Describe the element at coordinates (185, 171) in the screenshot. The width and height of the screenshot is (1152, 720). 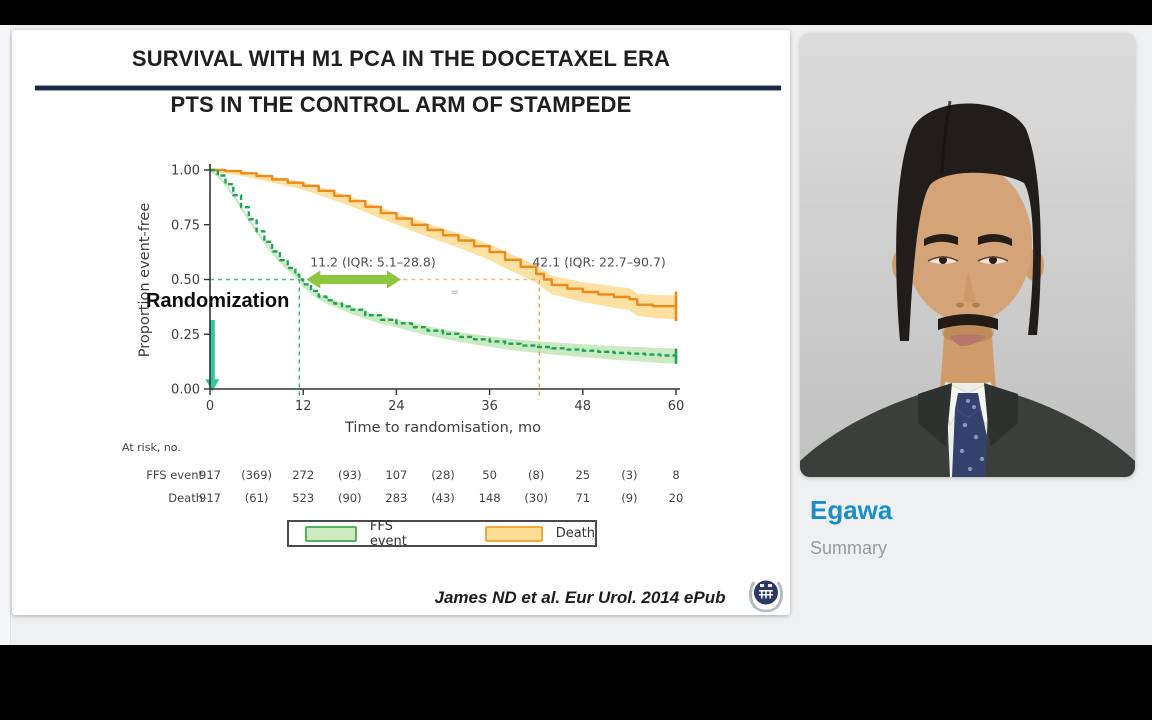
I see `svg-text: 1.00` at that location.